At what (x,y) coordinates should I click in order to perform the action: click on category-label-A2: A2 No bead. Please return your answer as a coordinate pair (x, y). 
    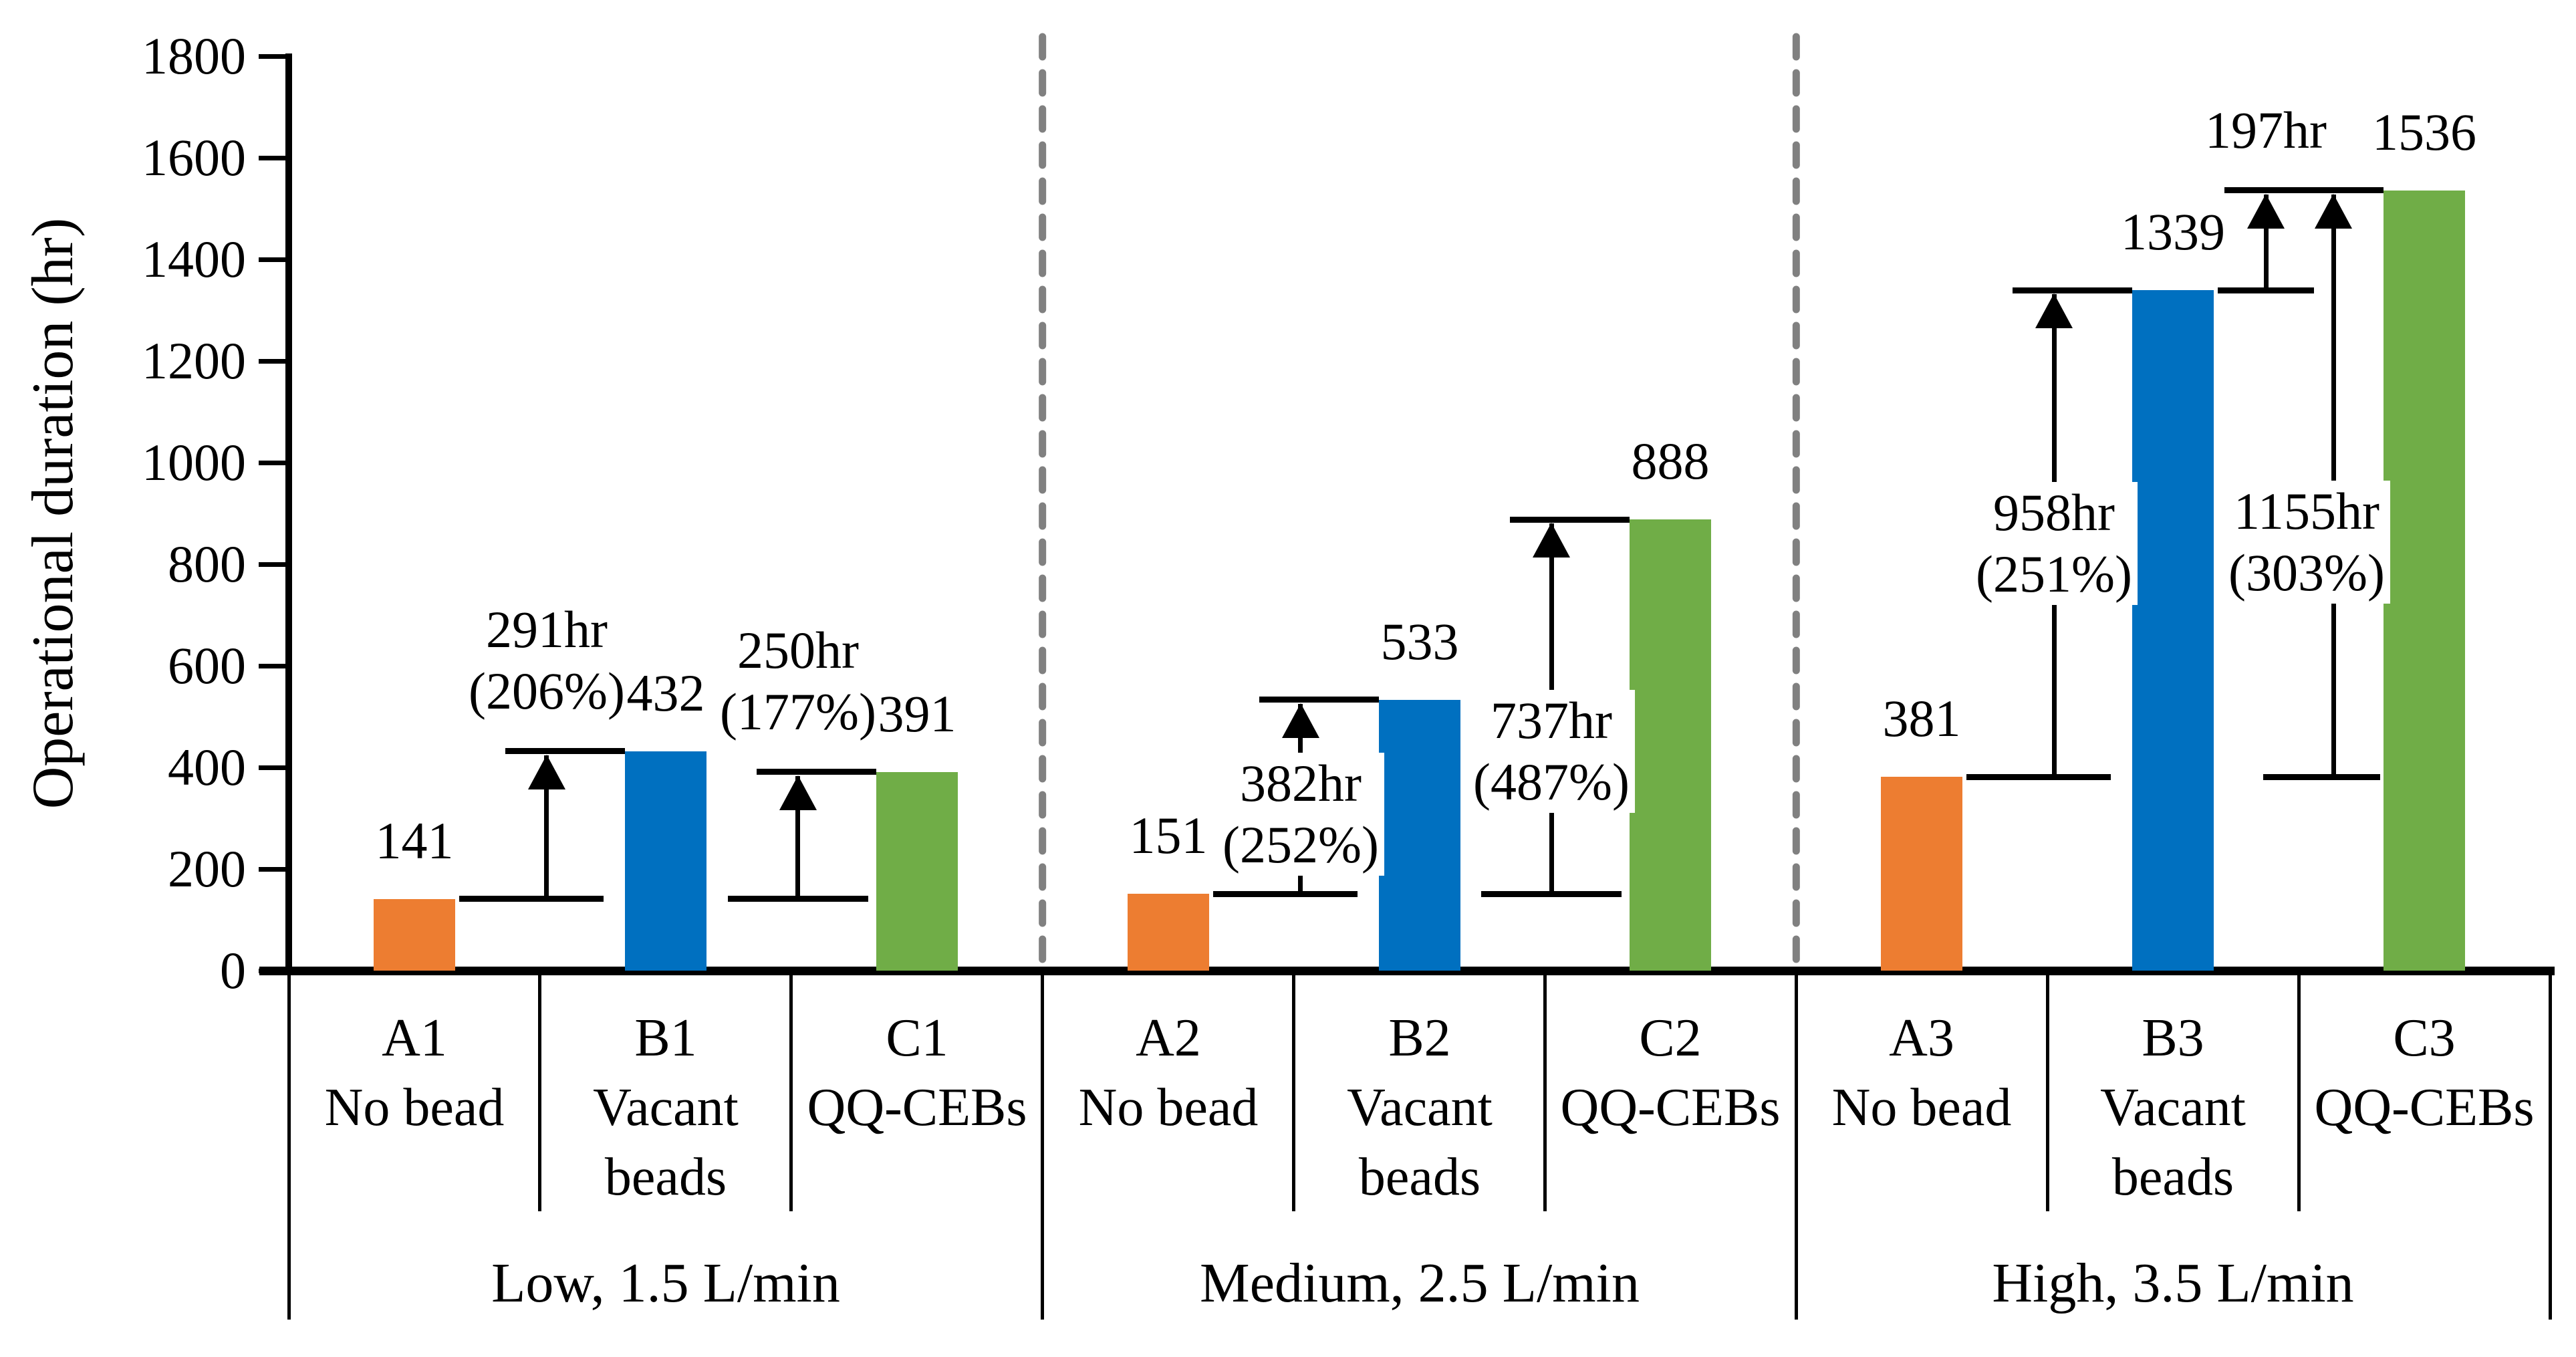
    Looking at the image, I should click on (1168, 1073).